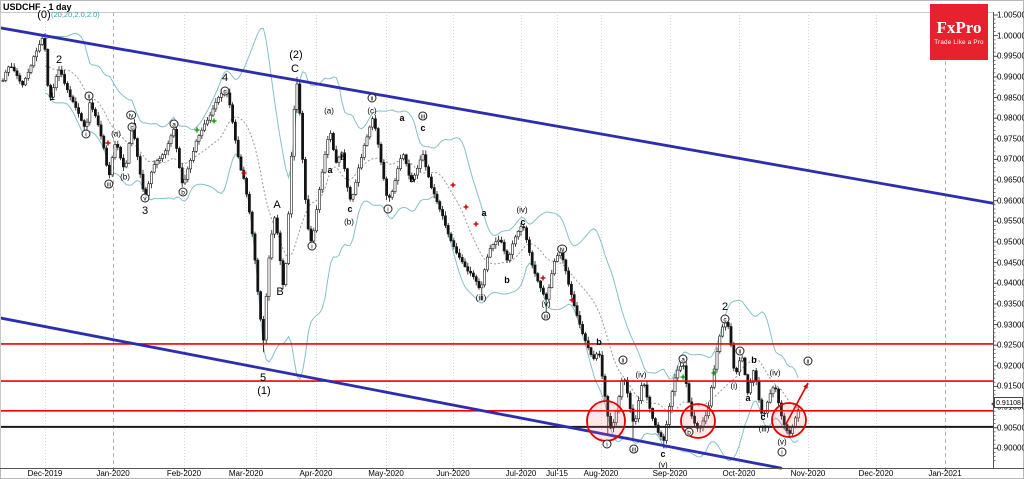 The image size is (1024, 479). What do you see at coordinates (734, 386) in the screenshot?
I see `wave-label: (i)` at bounding box center [734, 386].